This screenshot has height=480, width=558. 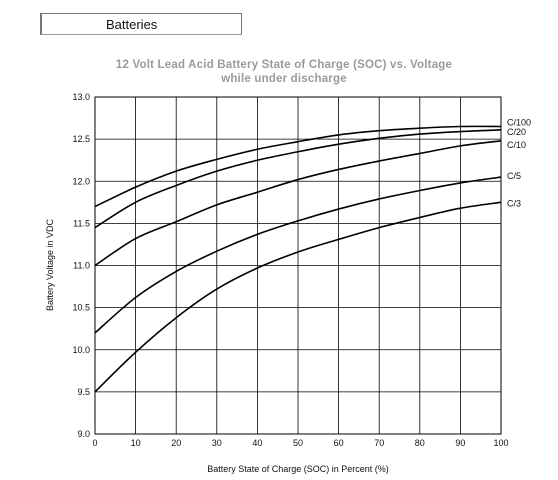 What do you see at coordinates (50, 264) in the screenshot?
I see `y-axis-label: Battery Voltage in VDC` at bounding box center [50, 264].